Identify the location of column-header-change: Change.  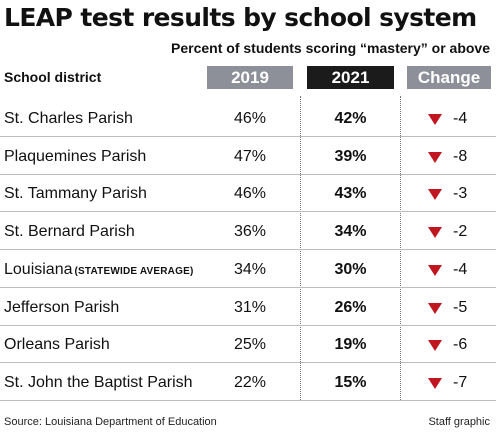
(449, 77).